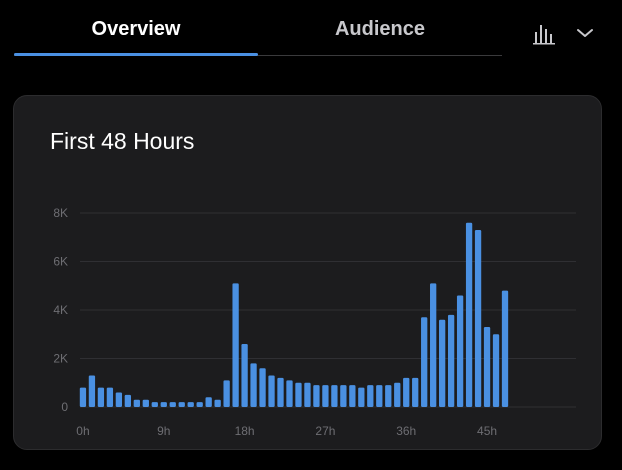 This screenshot has height=470, width=622. I want to click on y-tick-label: 0, so click(64, 407).